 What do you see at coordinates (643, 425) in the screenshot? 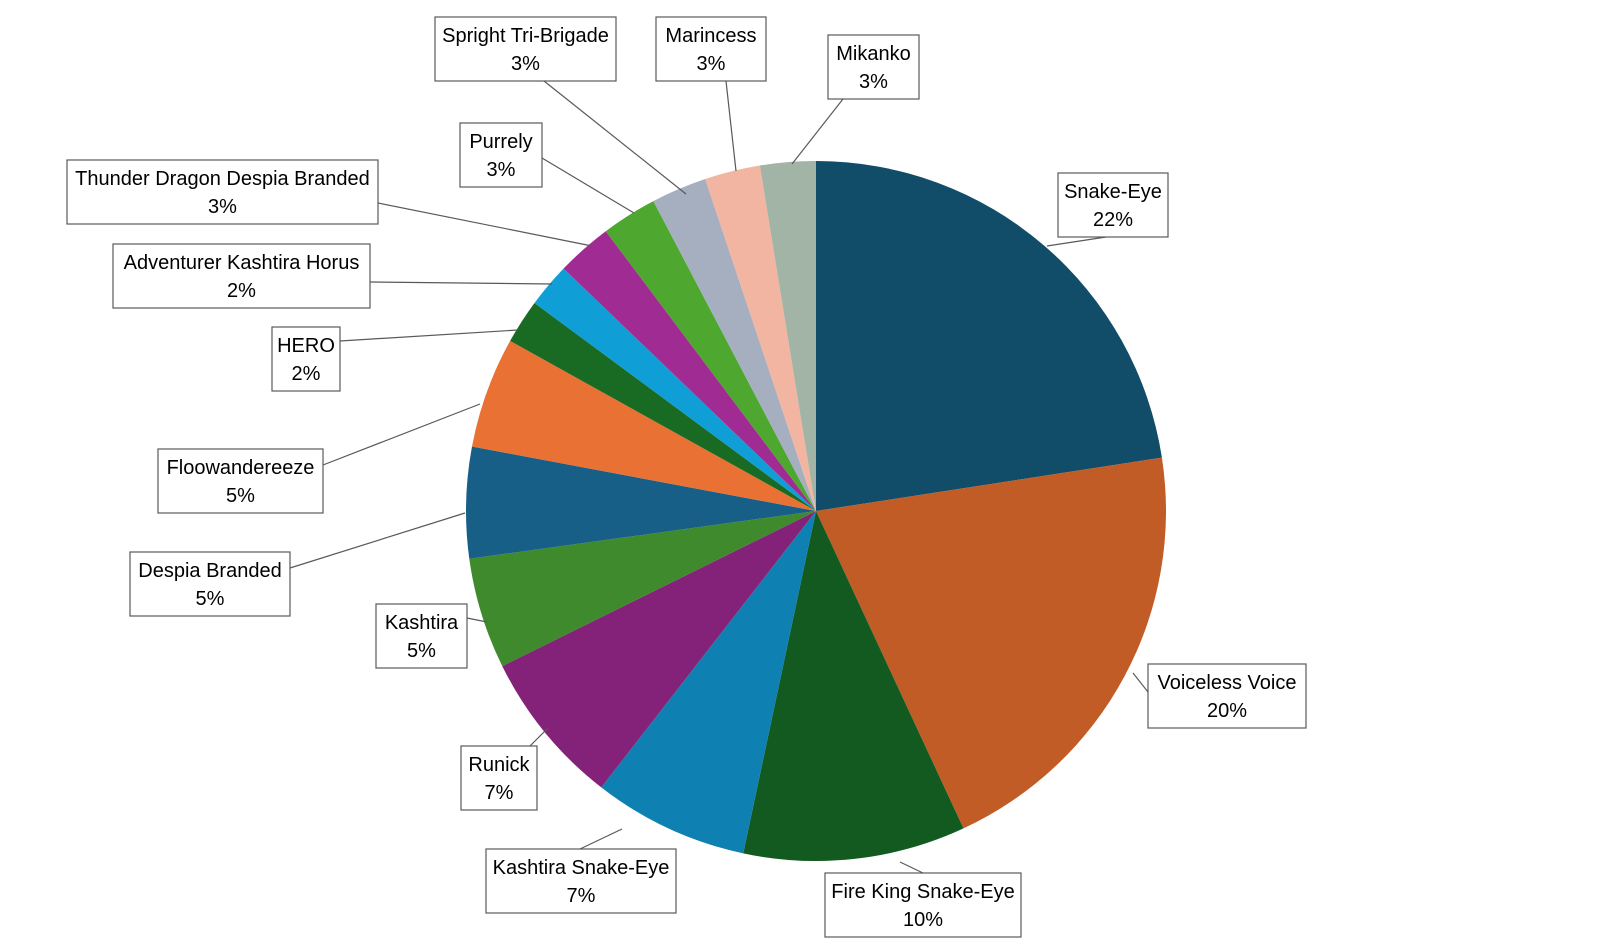
I see `pie-slice-floowandereeze` at bounding box center [643, 425].